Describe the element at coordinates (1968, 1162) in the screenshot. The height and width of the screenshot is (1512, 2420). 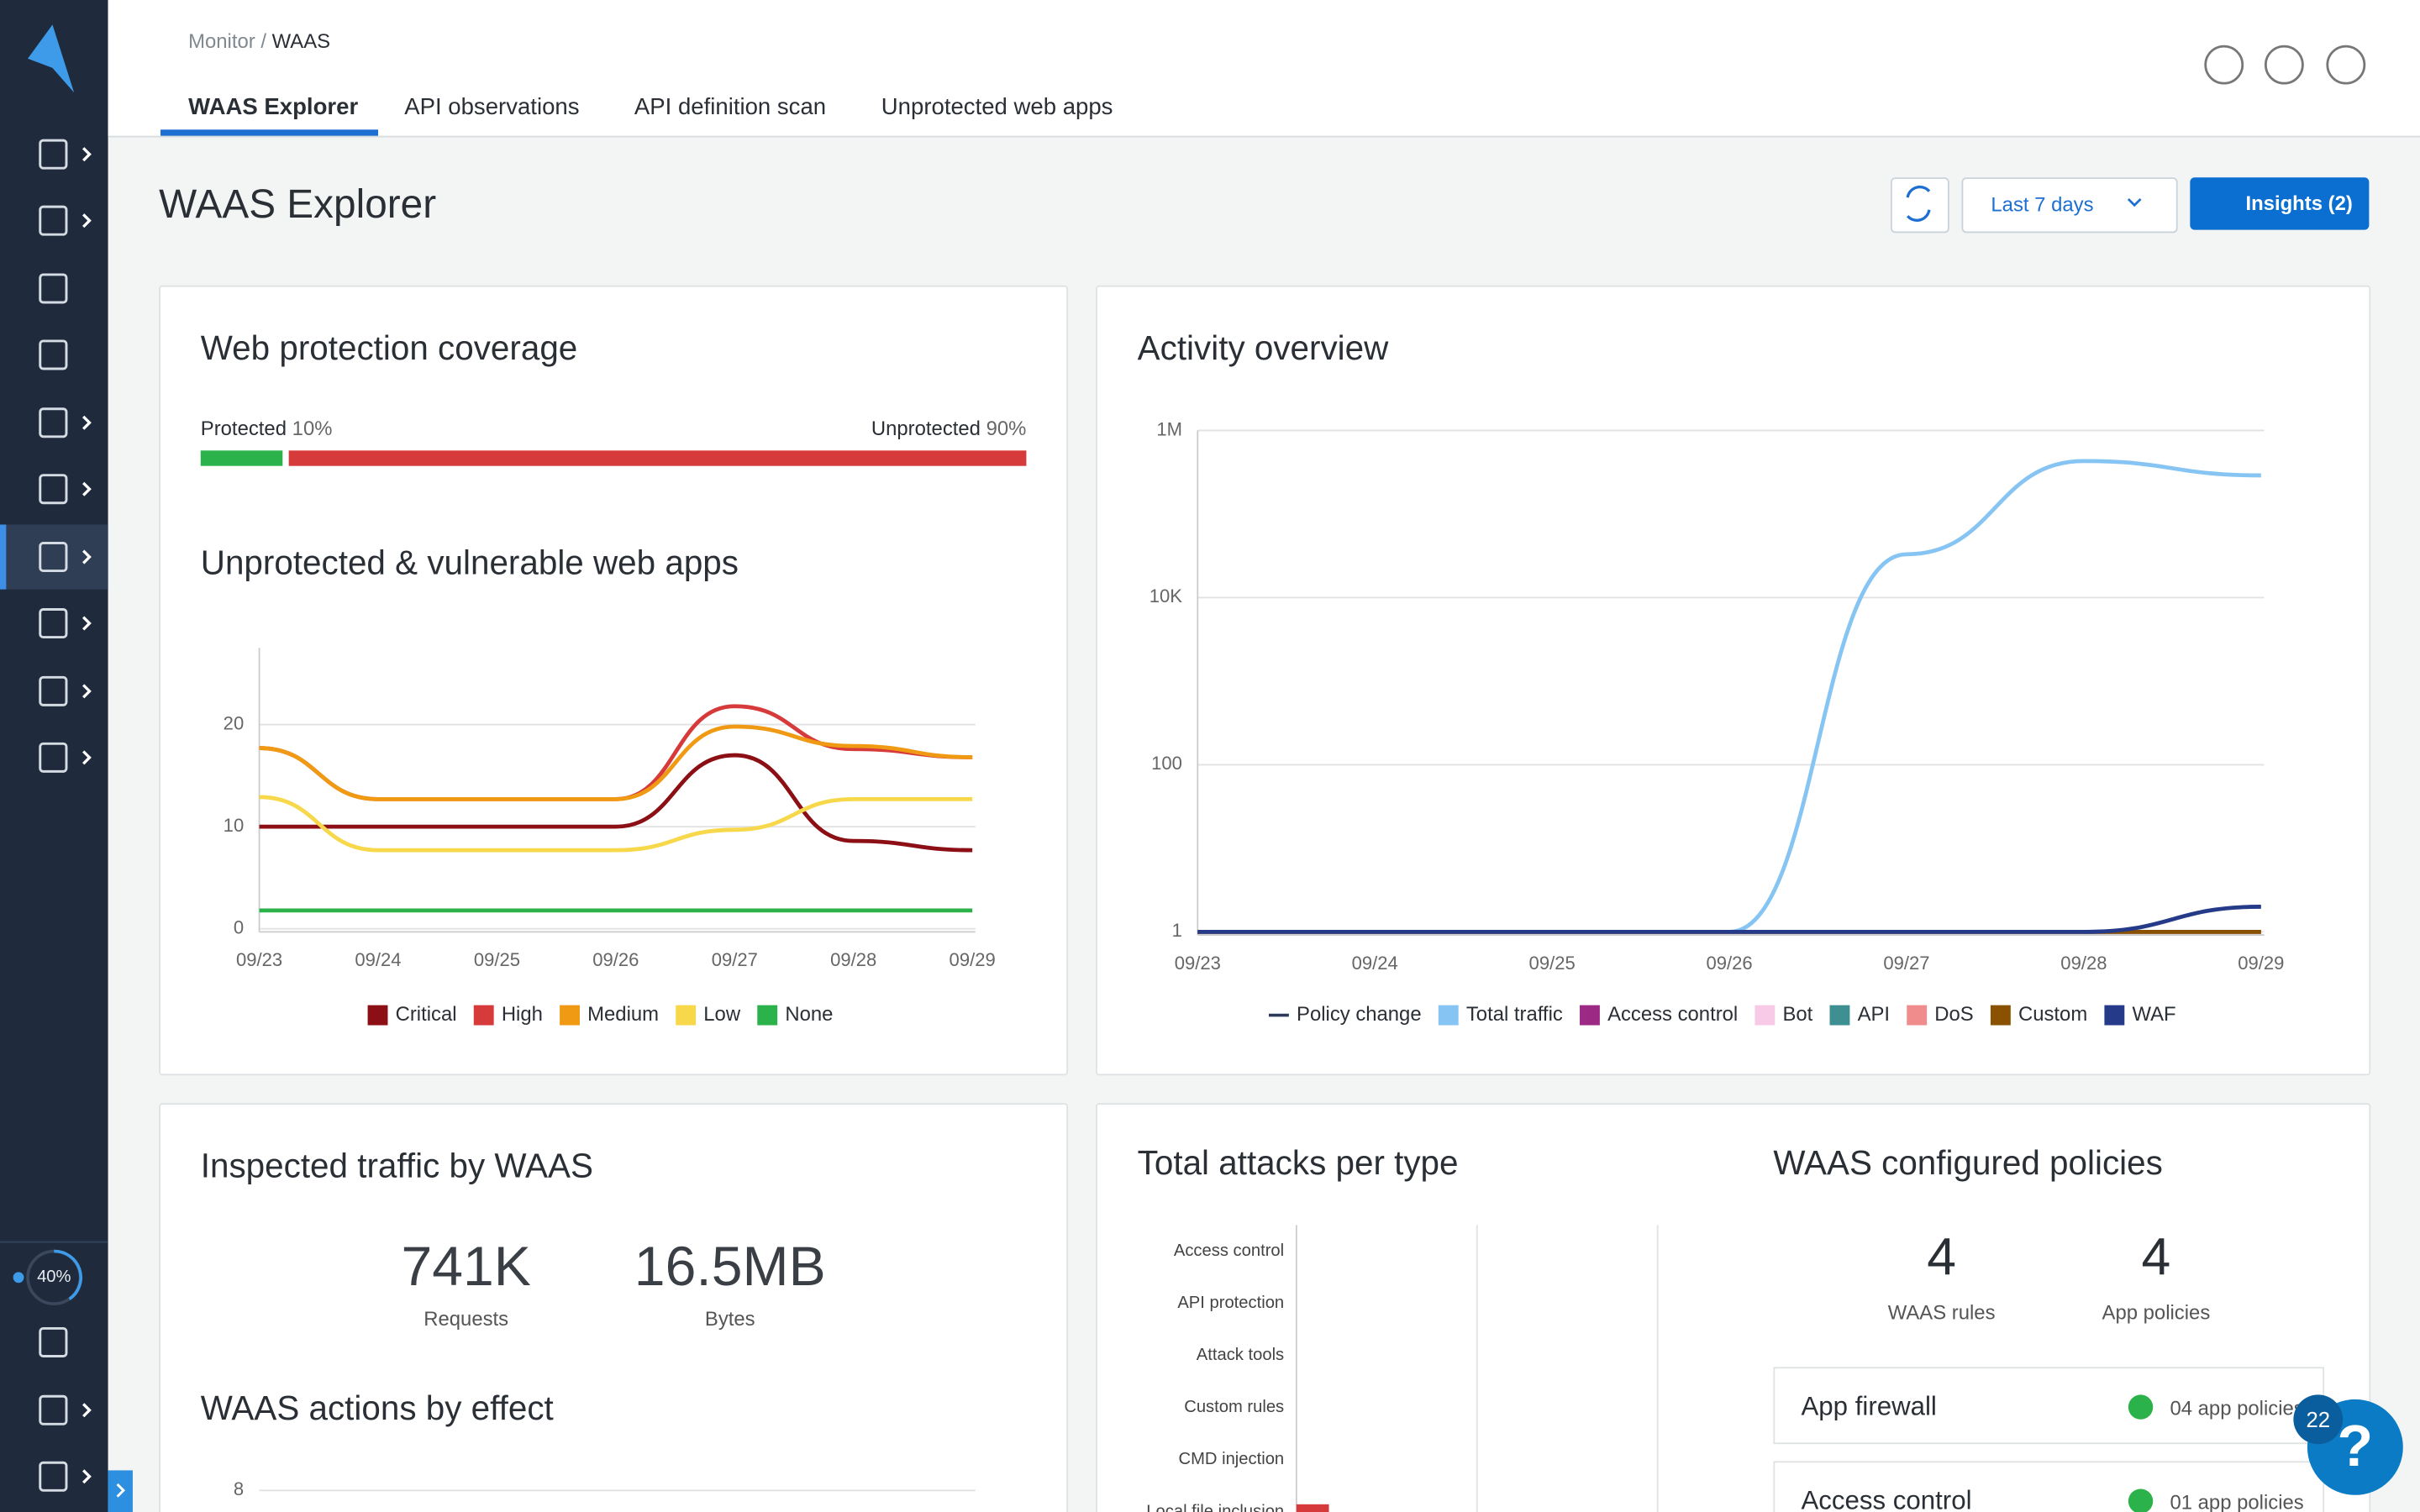
I see `card-title: WAAS configured policies` at that location.